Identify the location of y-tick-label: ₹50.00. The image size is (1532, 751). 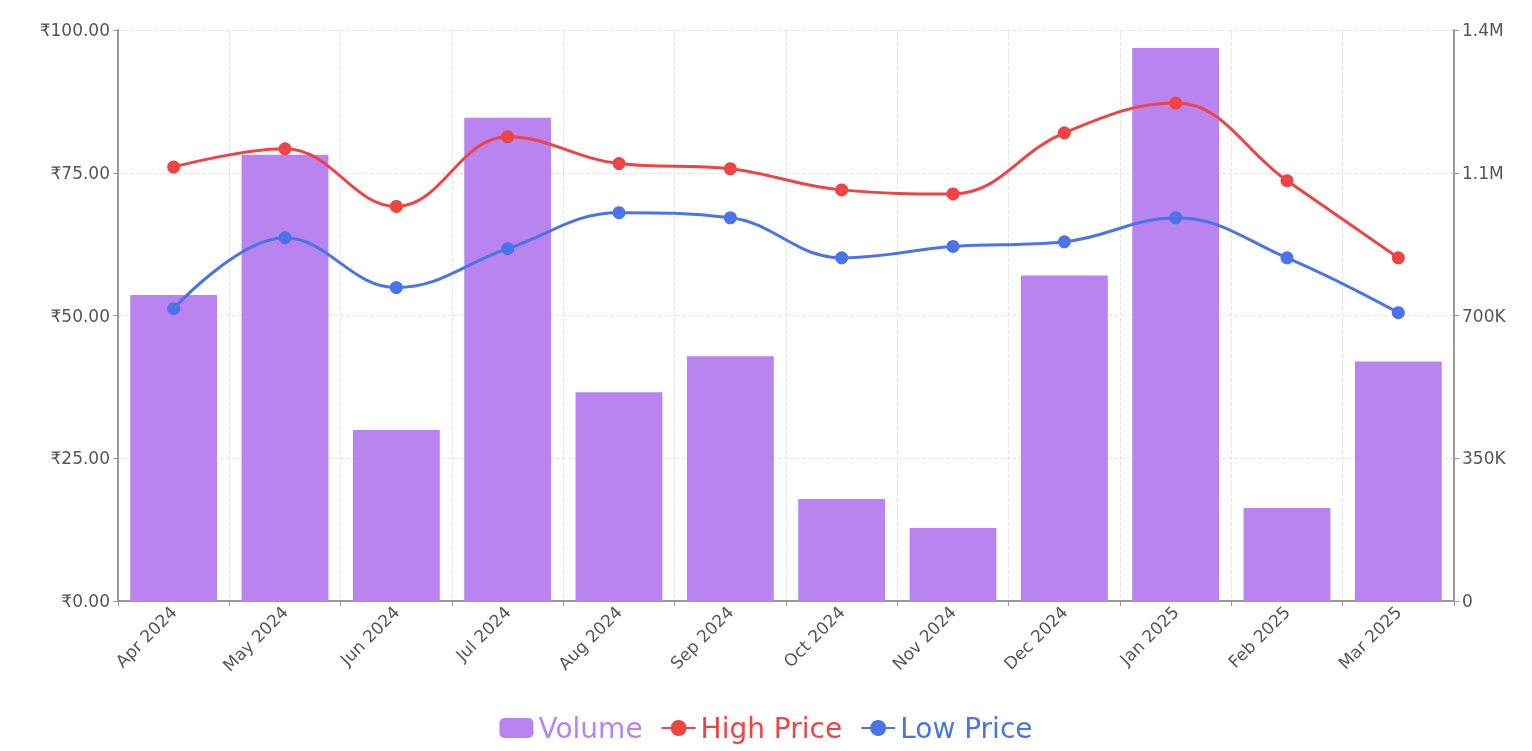
(80, 315).